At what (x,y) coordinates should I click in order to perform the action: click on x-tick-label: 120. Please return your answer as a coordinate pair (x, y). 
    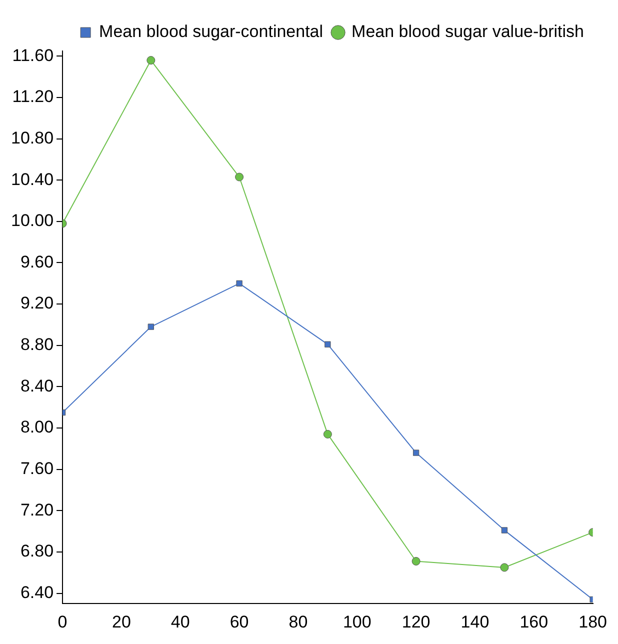
    Looking at the image, I should click on (416, 622).